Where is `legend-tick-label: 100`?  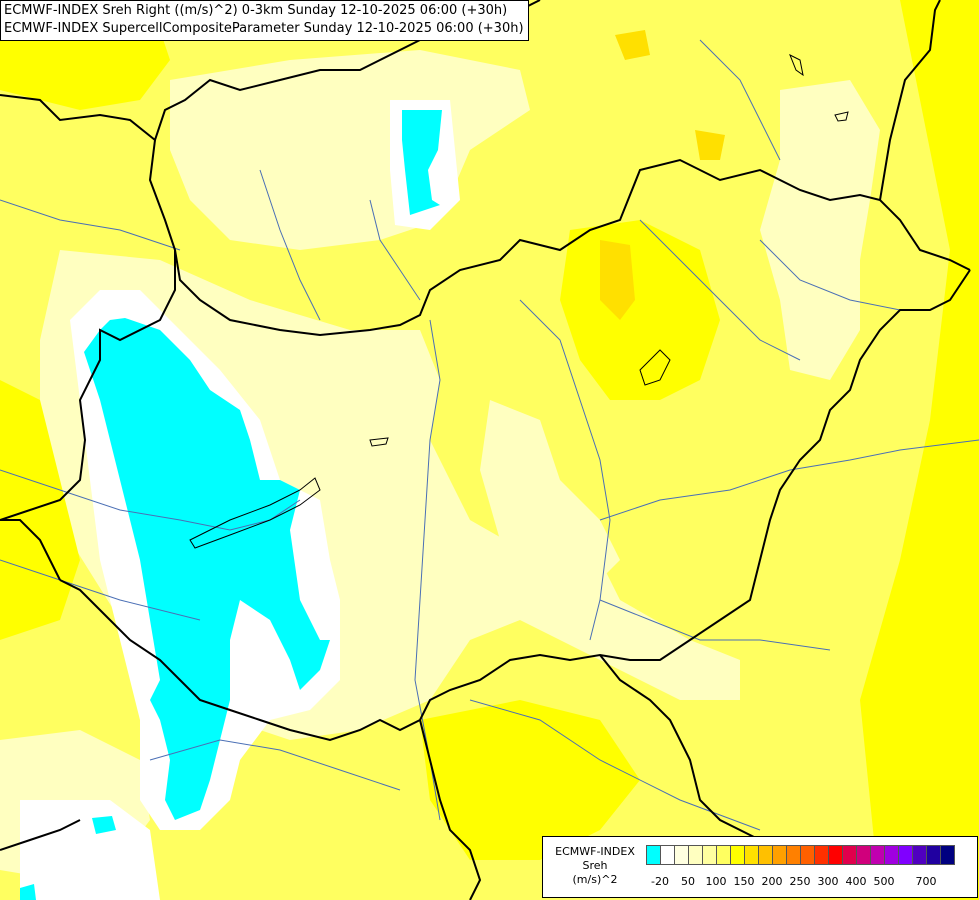
legend-tick-label: 100 is located at coordinates (716, 881).